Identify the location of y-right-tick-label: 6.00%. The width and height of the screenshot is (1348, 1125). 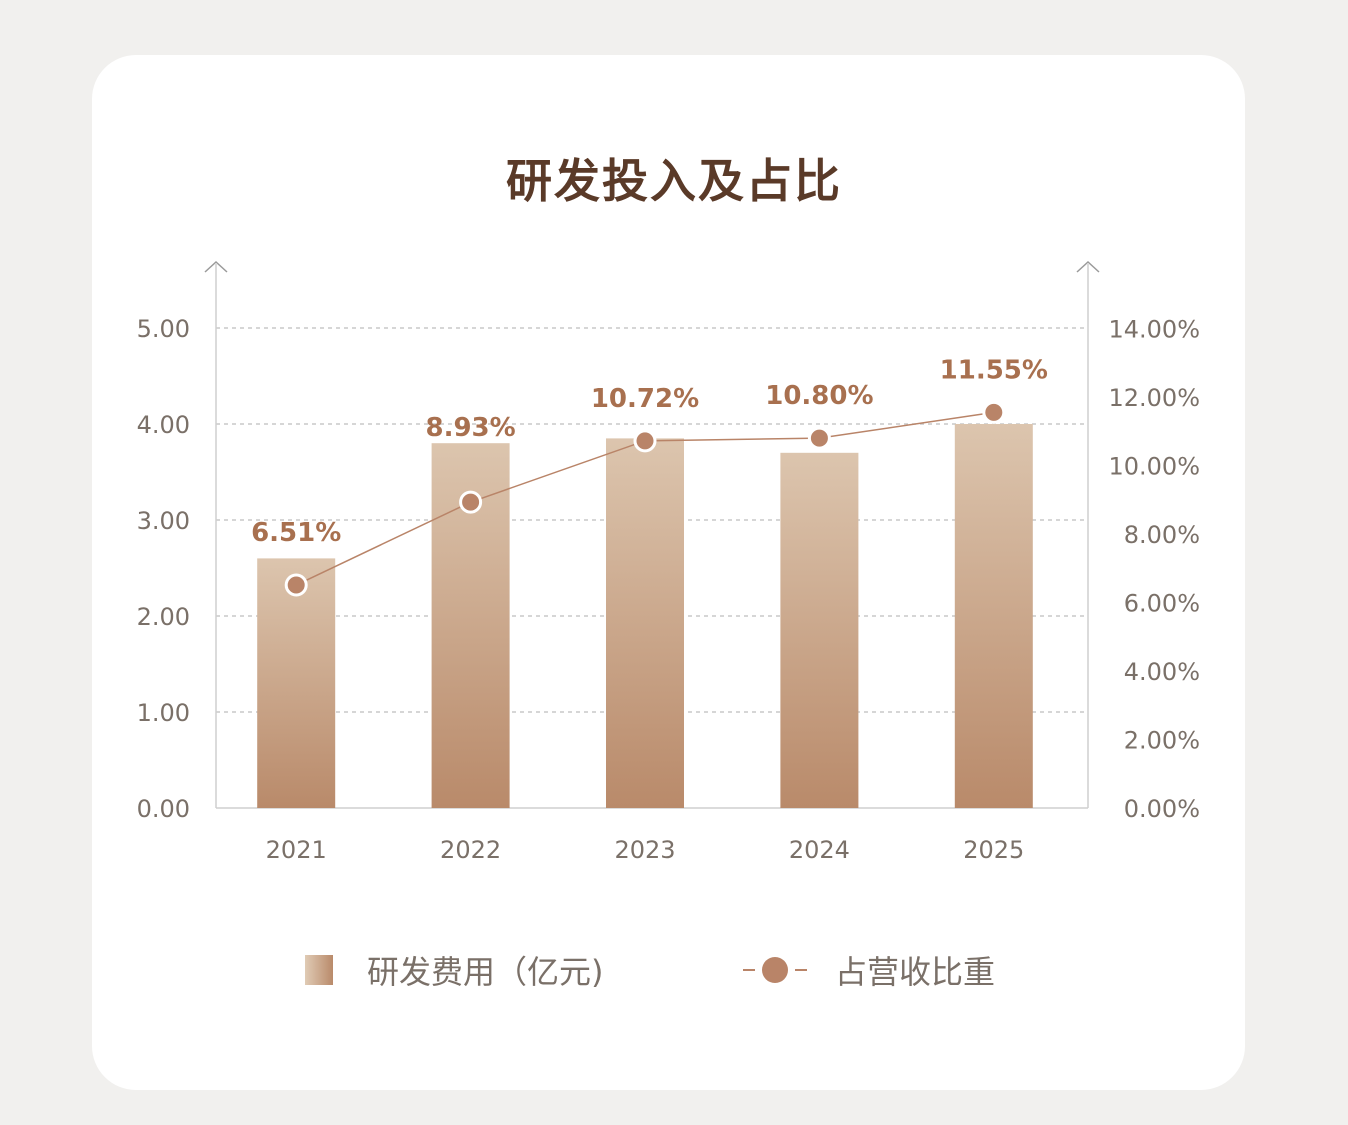
(1162, 604).